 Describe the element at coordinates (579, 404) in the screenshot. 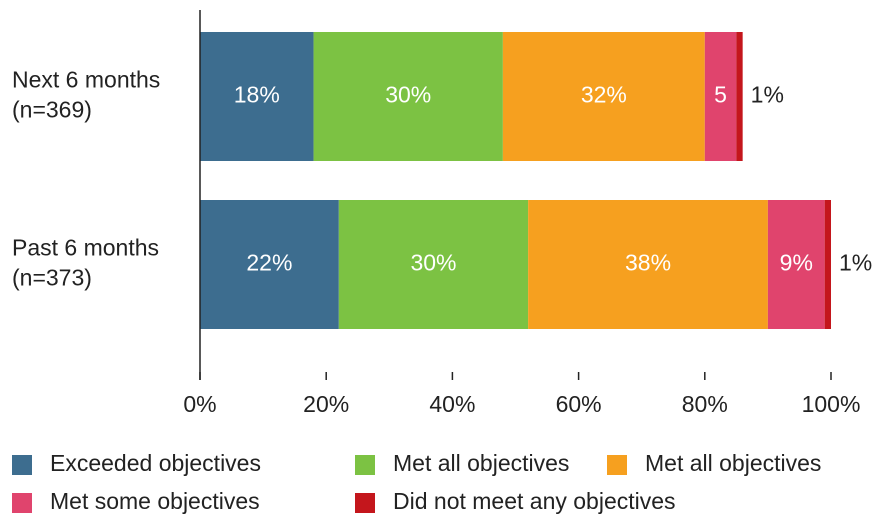

I see `x-tick-label: 60%` at that location.